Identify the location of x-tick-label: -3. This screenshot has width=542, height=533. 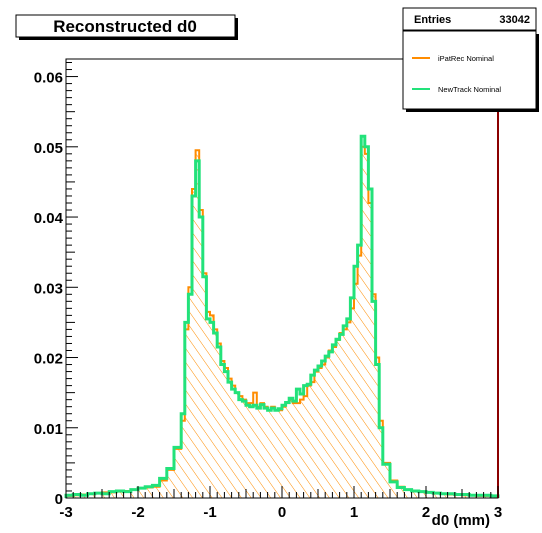
(65, 512).